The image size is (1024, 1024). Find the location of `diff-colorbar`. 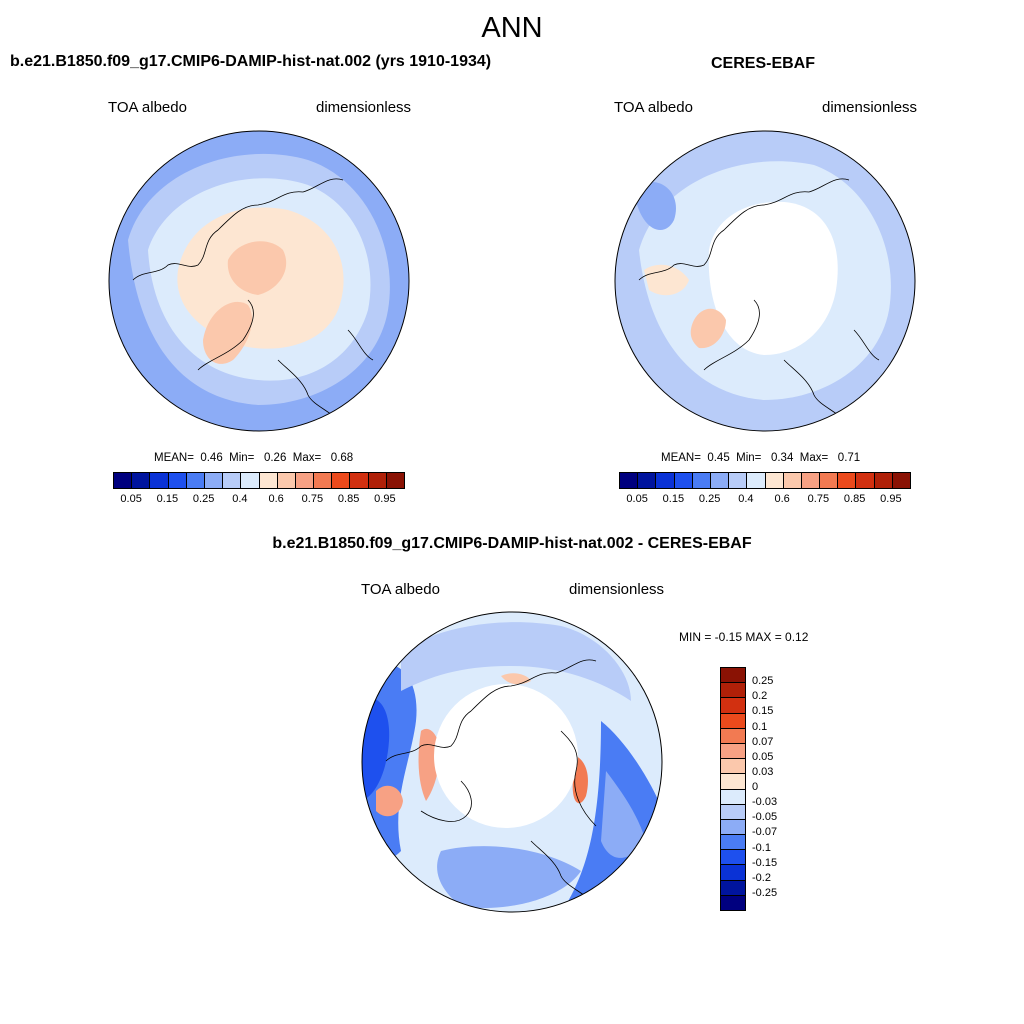

diff-colorbar is located at coordinates (733, 789).